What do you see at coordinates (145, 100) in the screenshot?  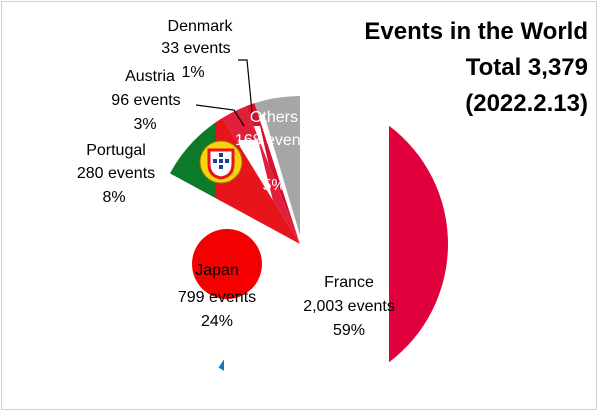 I see `label-austria-value: 96 events` at bounding box center [145, 100].